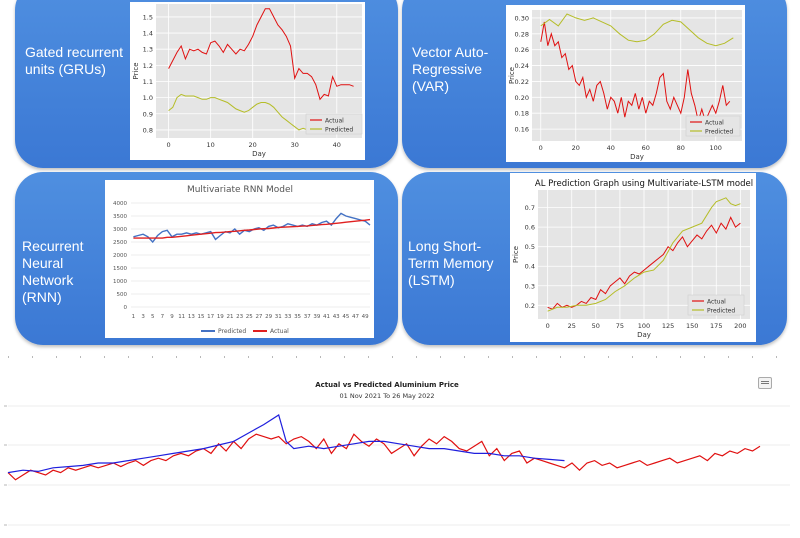  Describe the element at coordinates (668, 326) in the screenshot. I see `x-tick-label: 125` at that location.